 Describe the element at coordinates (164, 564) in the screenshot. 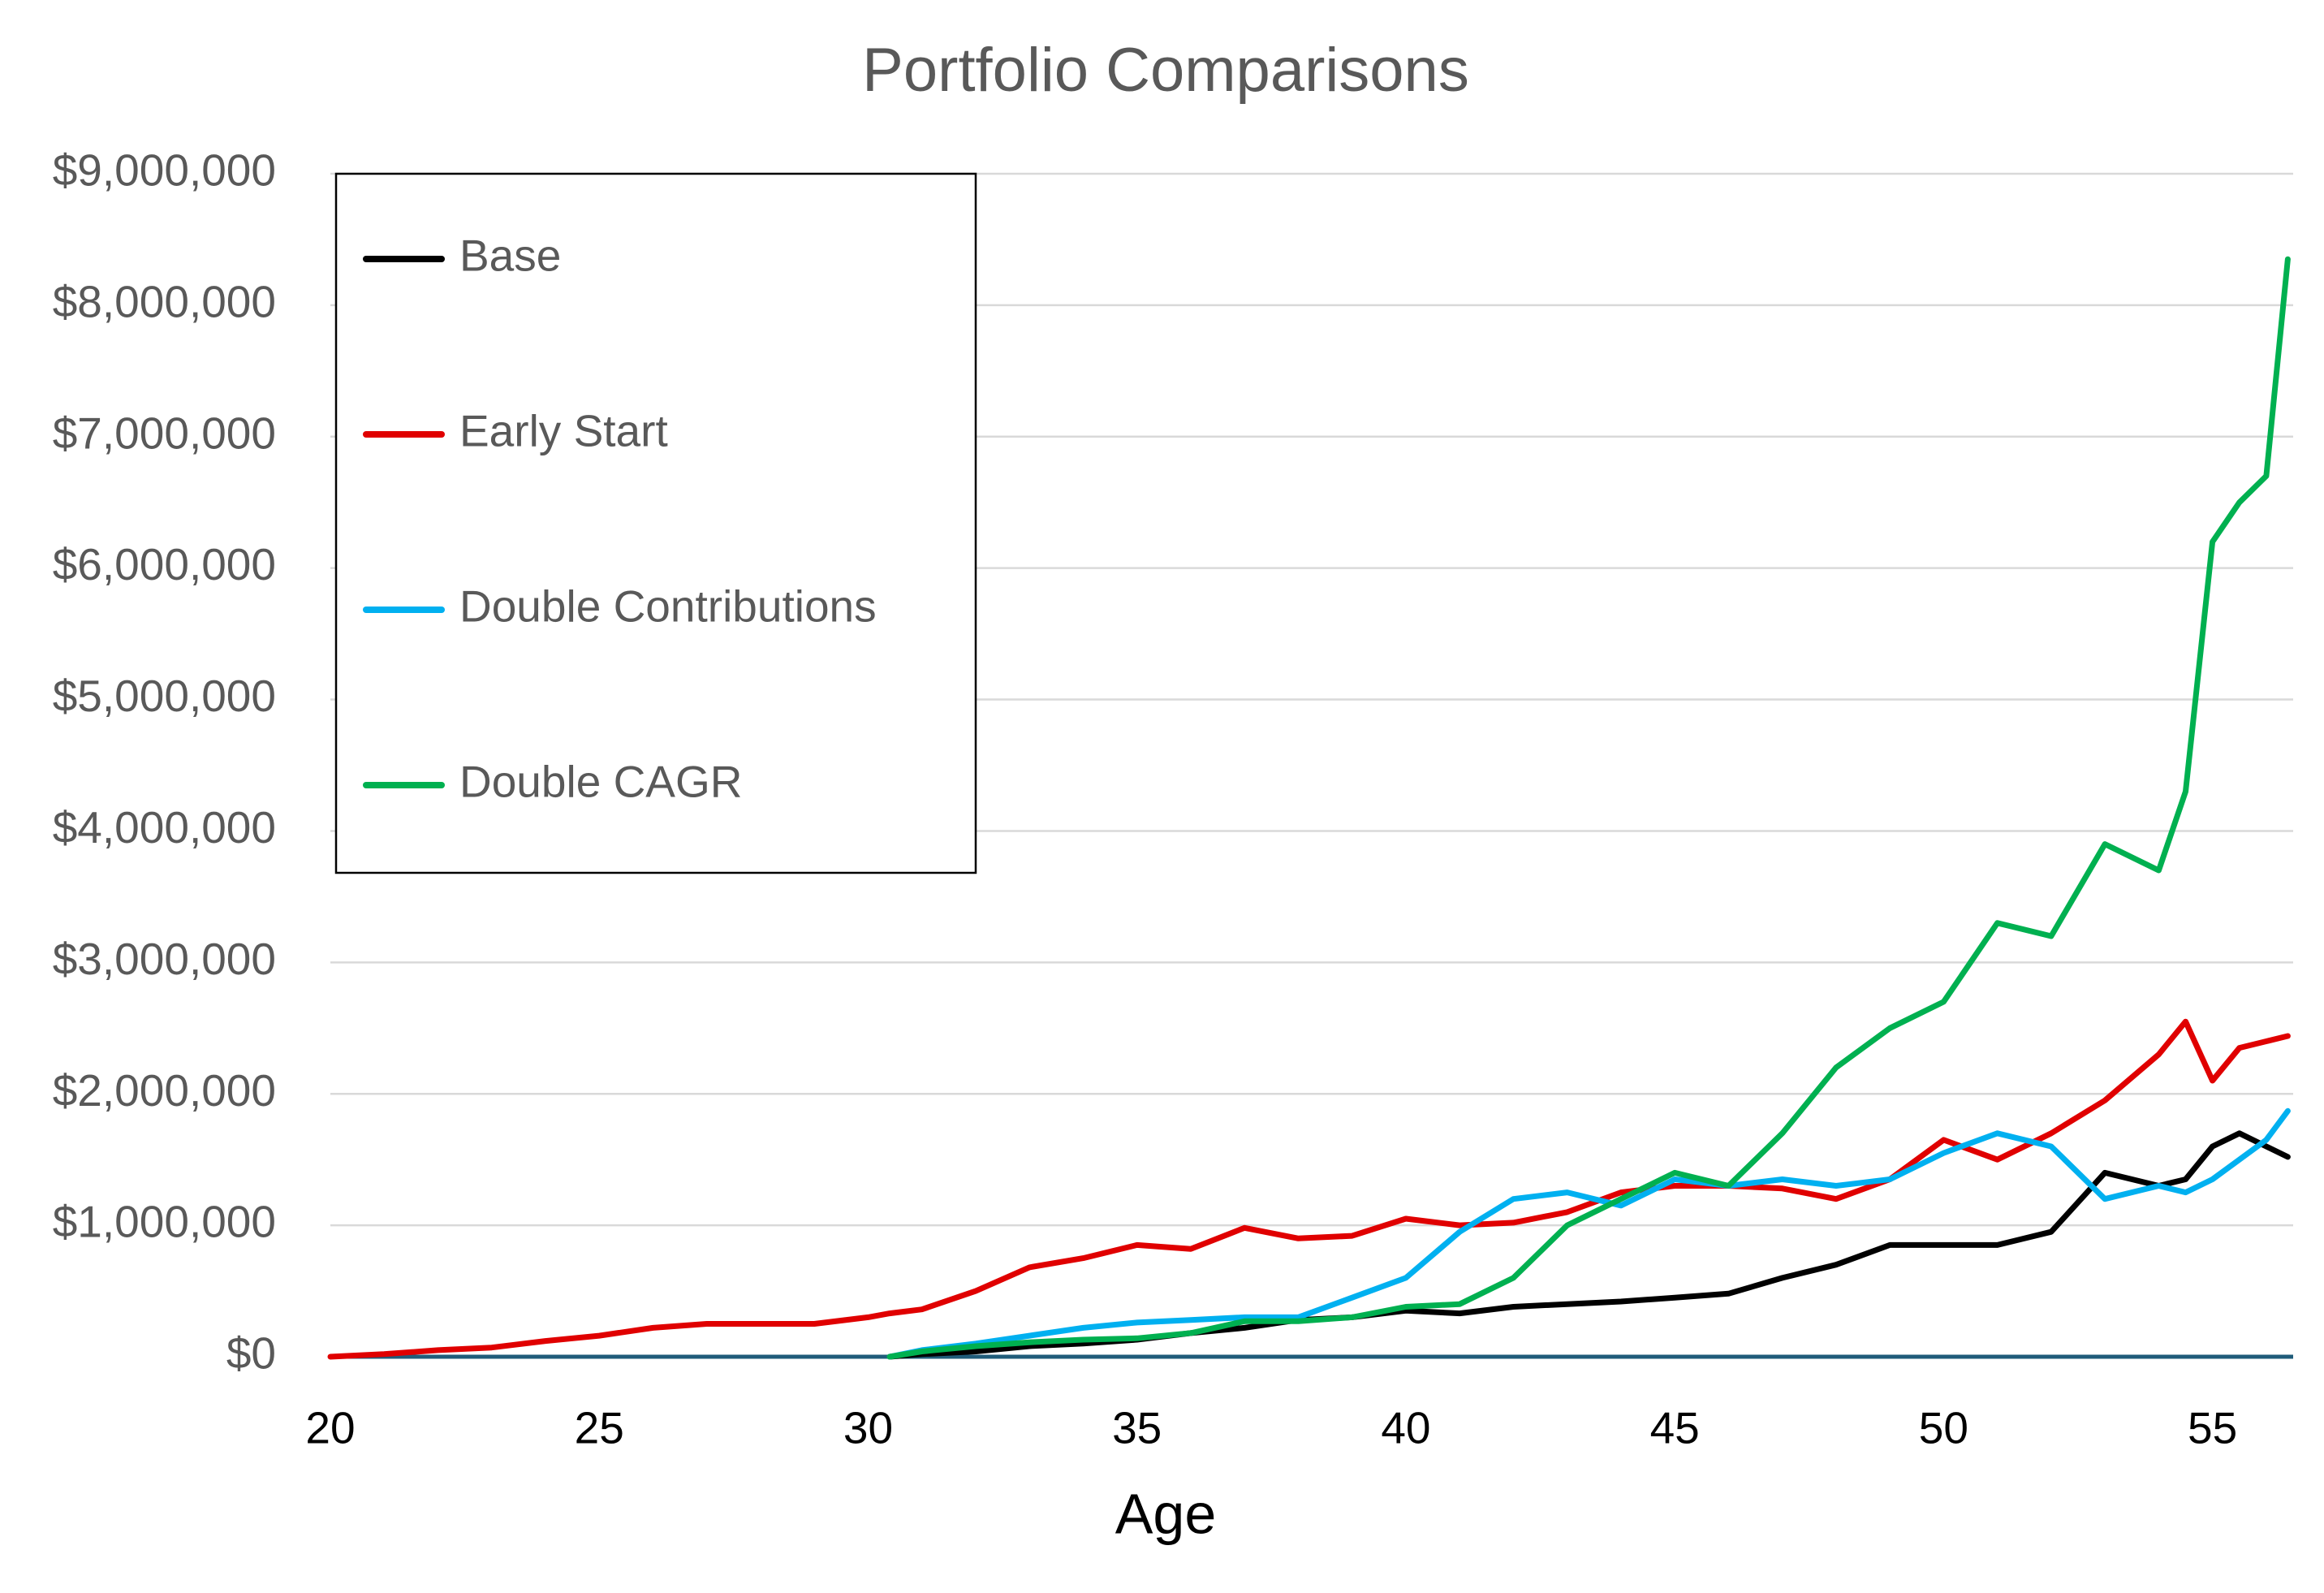

I see `y-tick-label: $6,000,000` at that location.